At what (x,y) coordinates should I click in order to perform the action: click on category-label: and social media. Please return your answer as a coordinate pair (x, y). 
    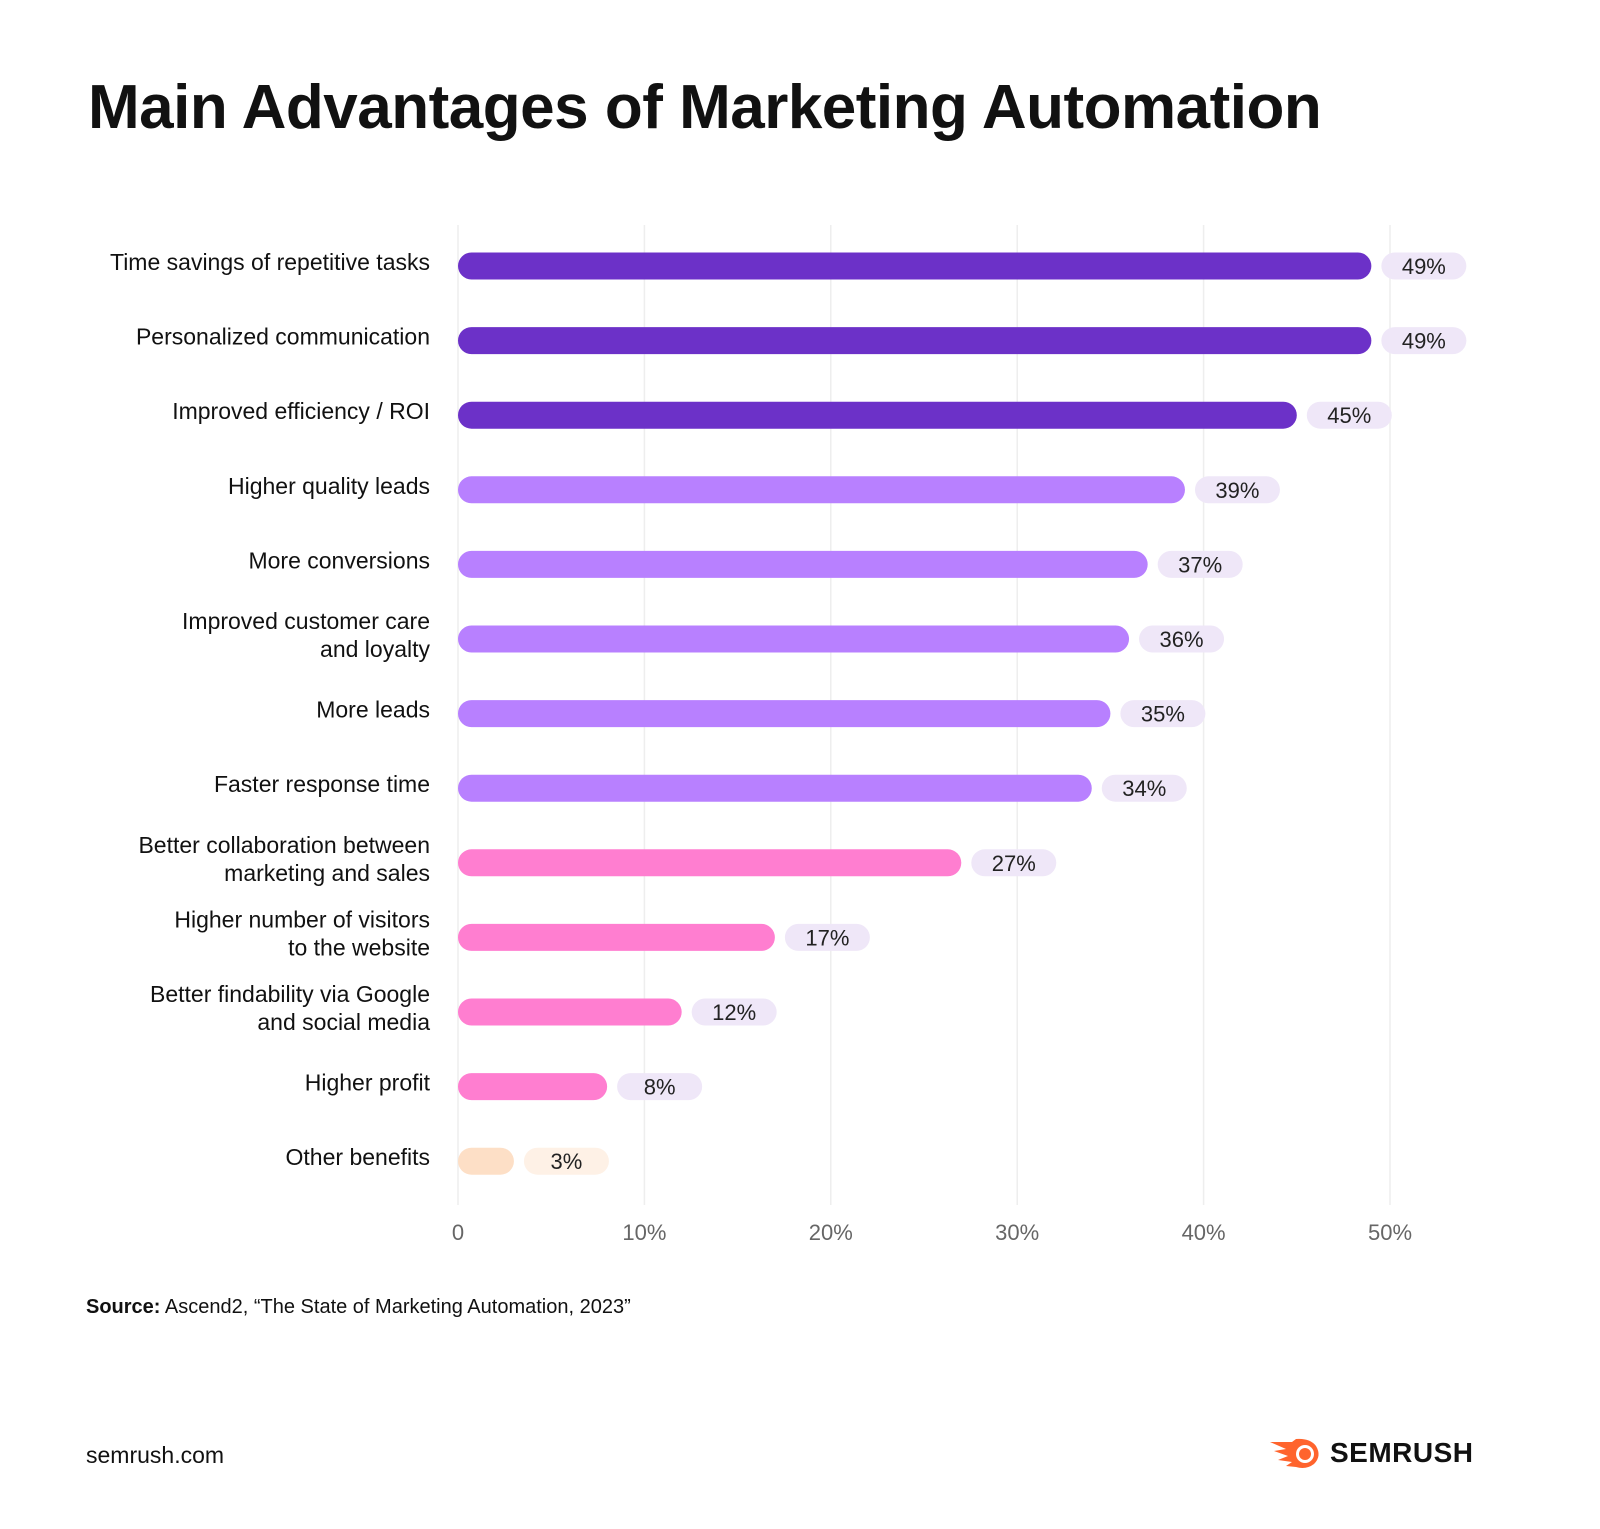
    Looking at the image, I should click on (343, 1022).